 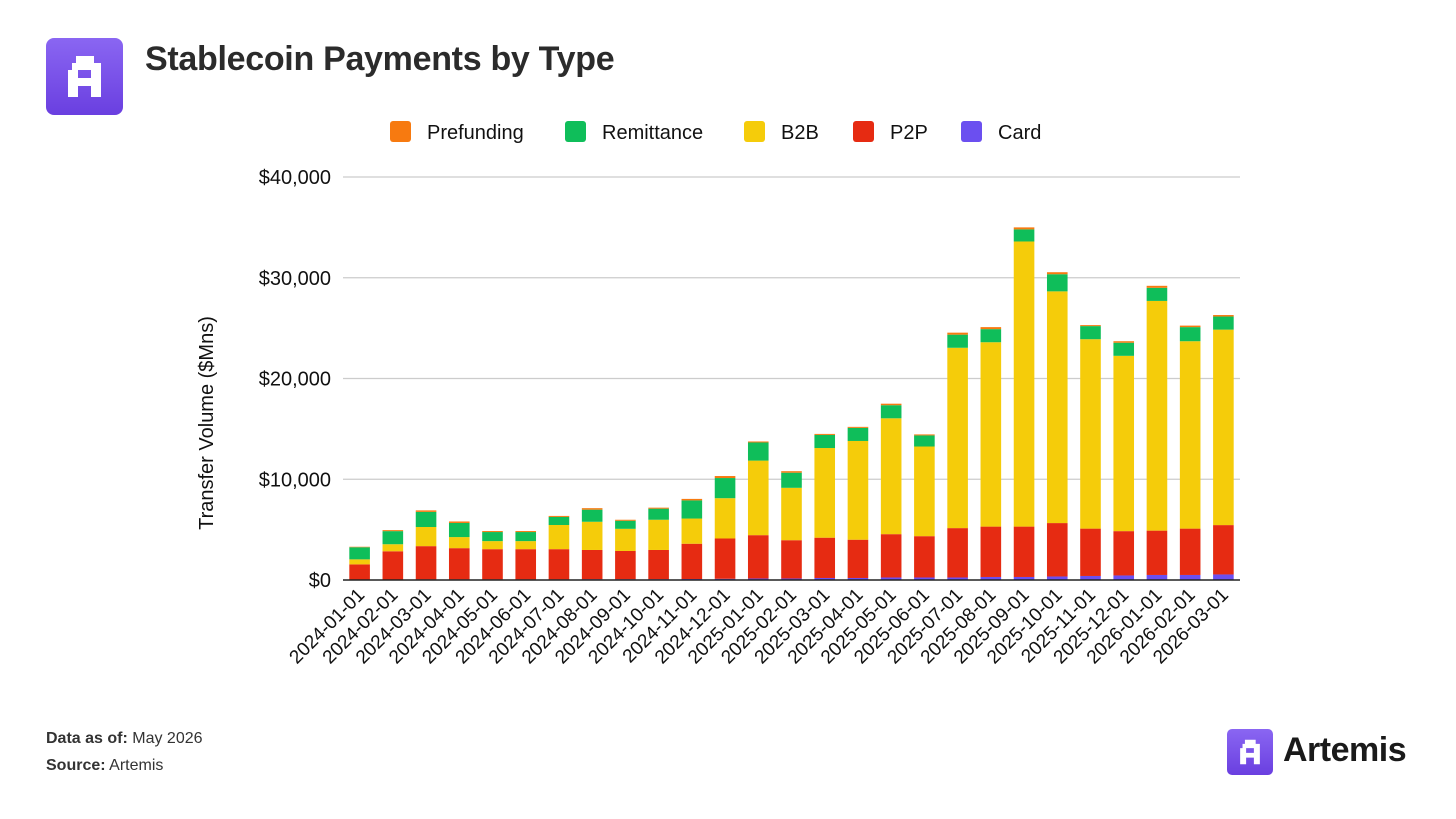 What do you see at coordinates (295, 379) in the screenshot?
I see `y-axis-ticks: $0 $10,000 $20,000 $30,000 $40,000` at bounding box center [295, 379].